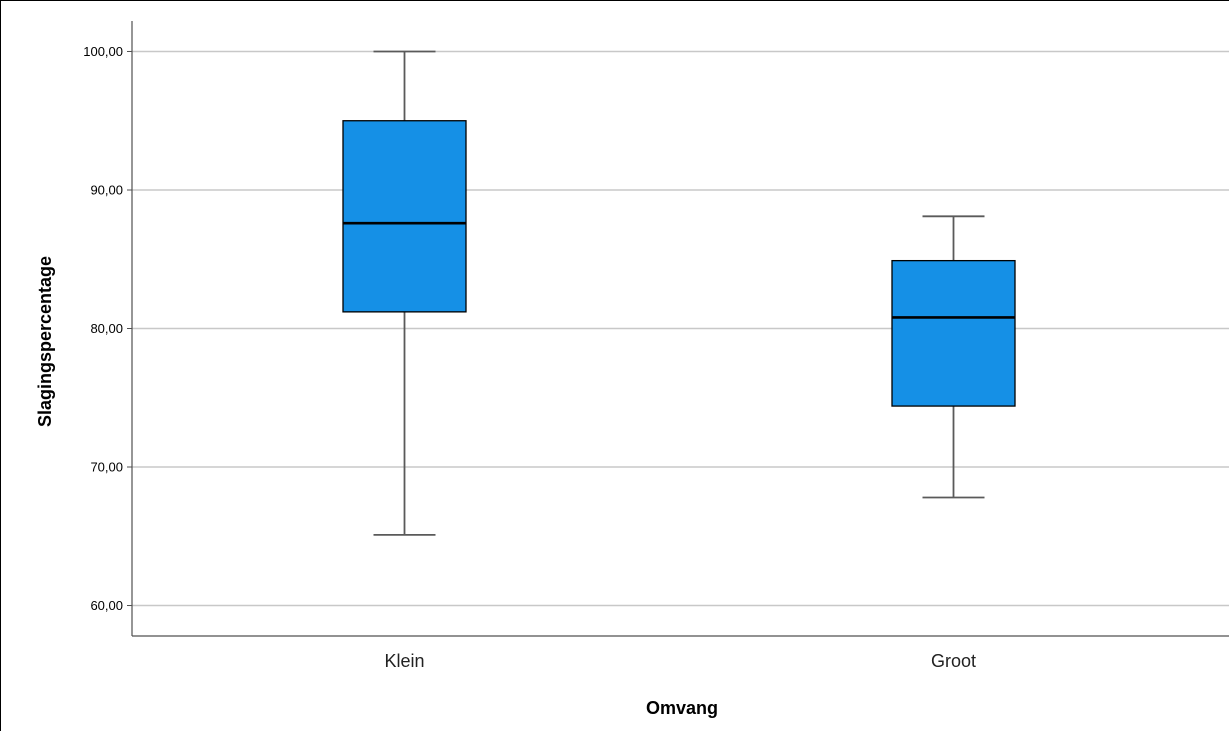  I want to click on x-axis-categories: Klein Groot, so click(680, 661).